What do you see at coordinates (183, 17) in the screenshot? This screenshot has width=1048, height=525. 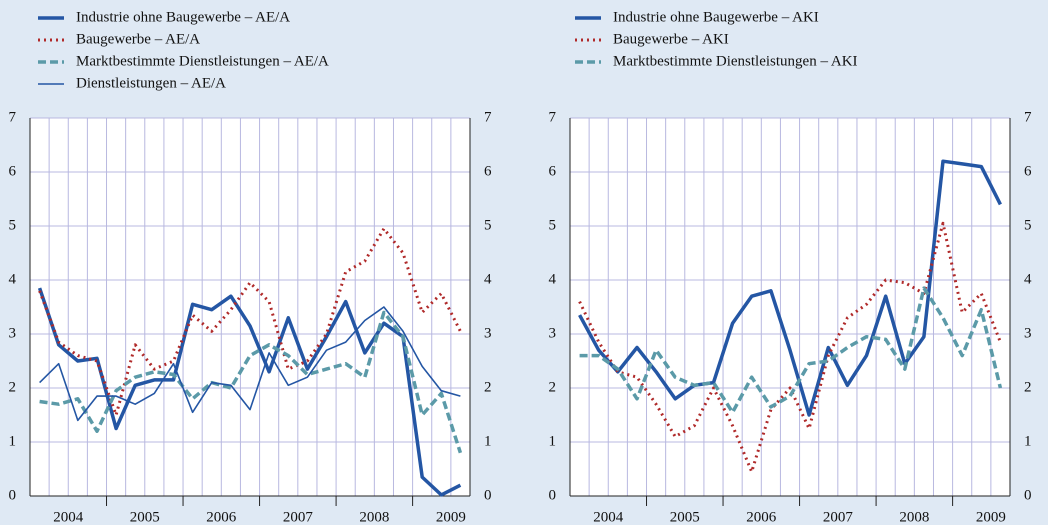 I see `legend-label: Industrie ohne Baugewerbe – AE/A` at bounding box center [183, 17].